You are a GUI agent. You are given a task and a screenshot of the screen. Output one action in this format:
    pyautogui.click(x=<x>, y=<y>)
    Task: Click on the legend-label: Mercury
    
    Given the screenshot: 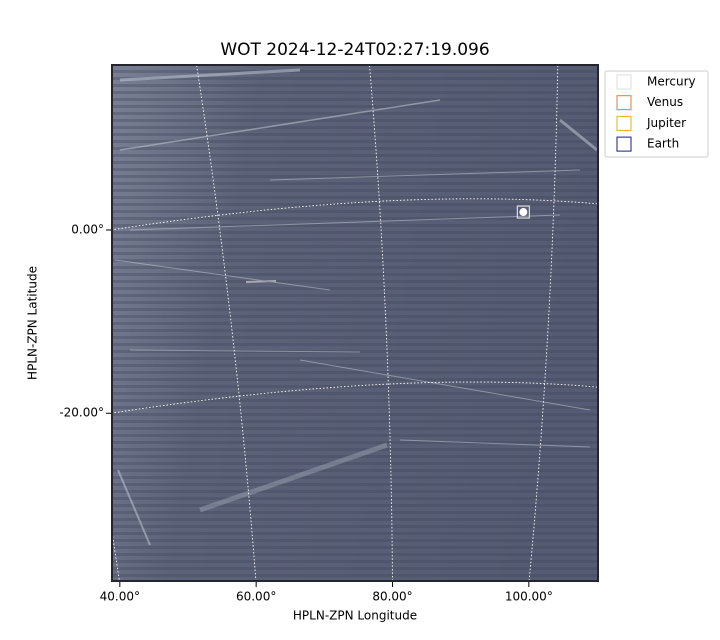 What is the action you would take?
    pyautogui.click(x=671, y=82)
    